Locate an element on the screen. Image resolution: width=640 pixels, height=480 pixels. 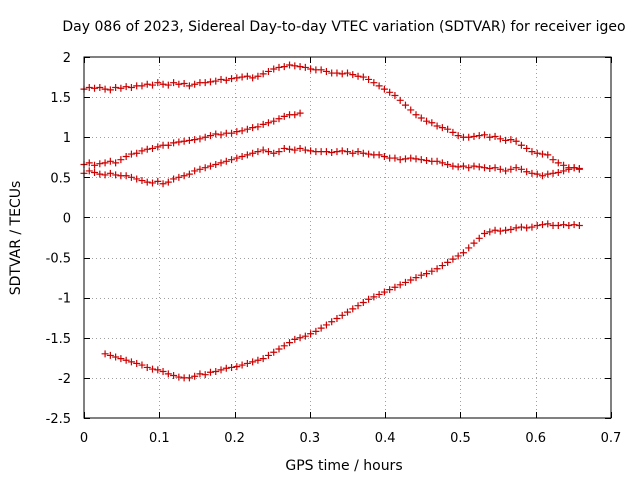
x-tick-label: 0.4 is located at coordinates (385, 438).